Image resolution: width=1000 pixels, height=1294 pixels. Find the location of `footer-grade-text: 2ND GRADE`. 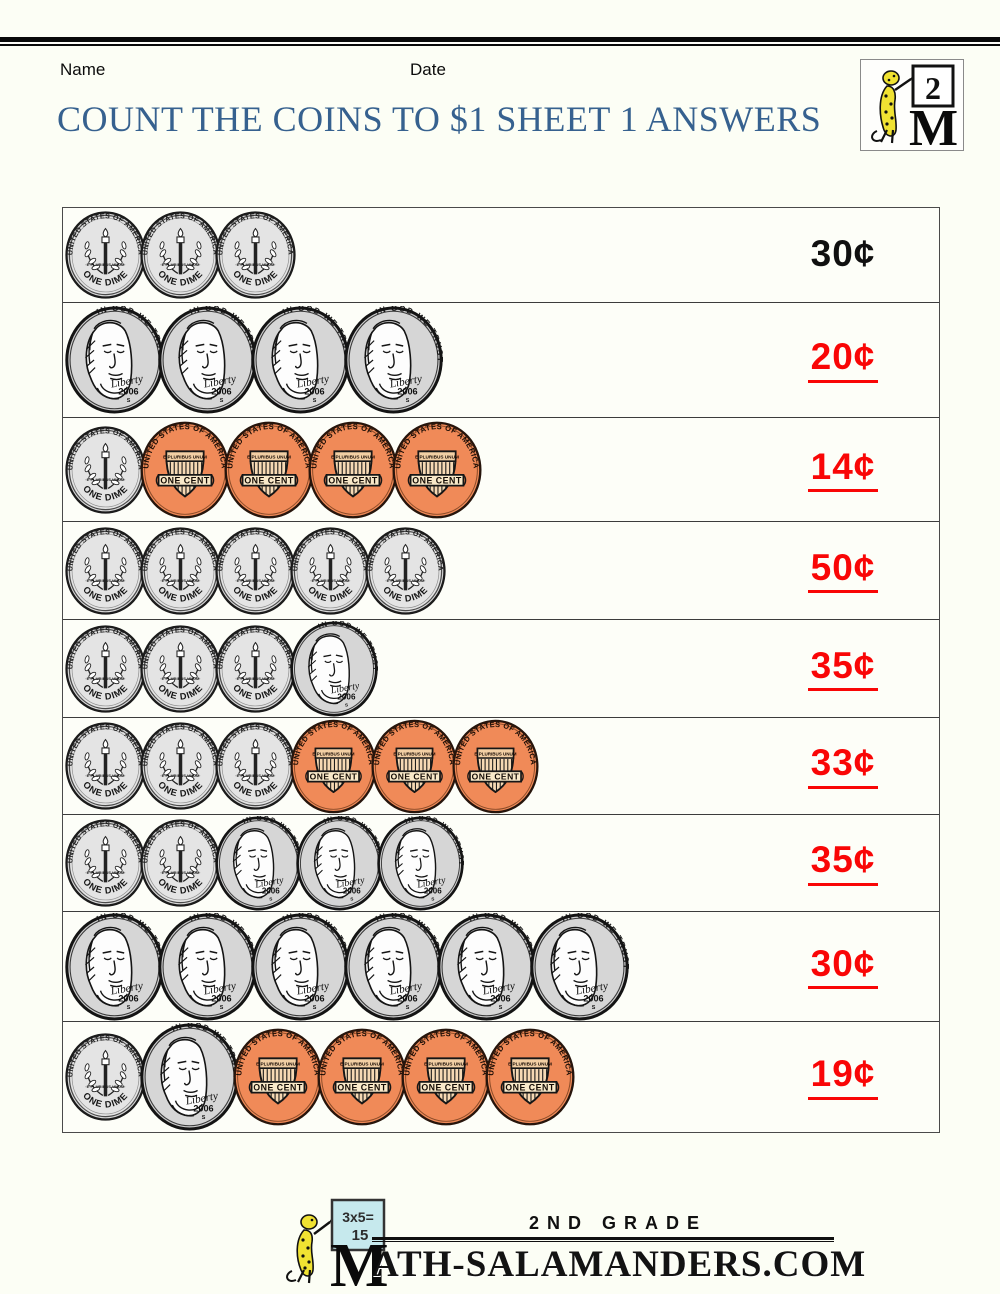

footer-grade-text: 2ND GRADE is located at coordinates (617, 1223).